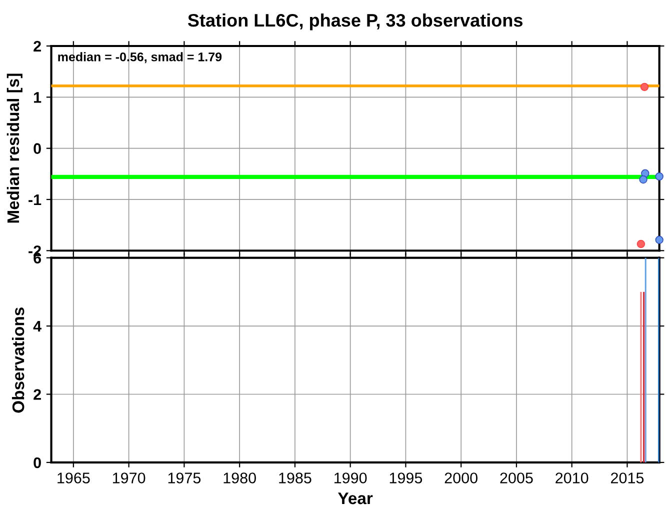  I want to click on y-axis-title: Median residual [s], so click(14, 148).